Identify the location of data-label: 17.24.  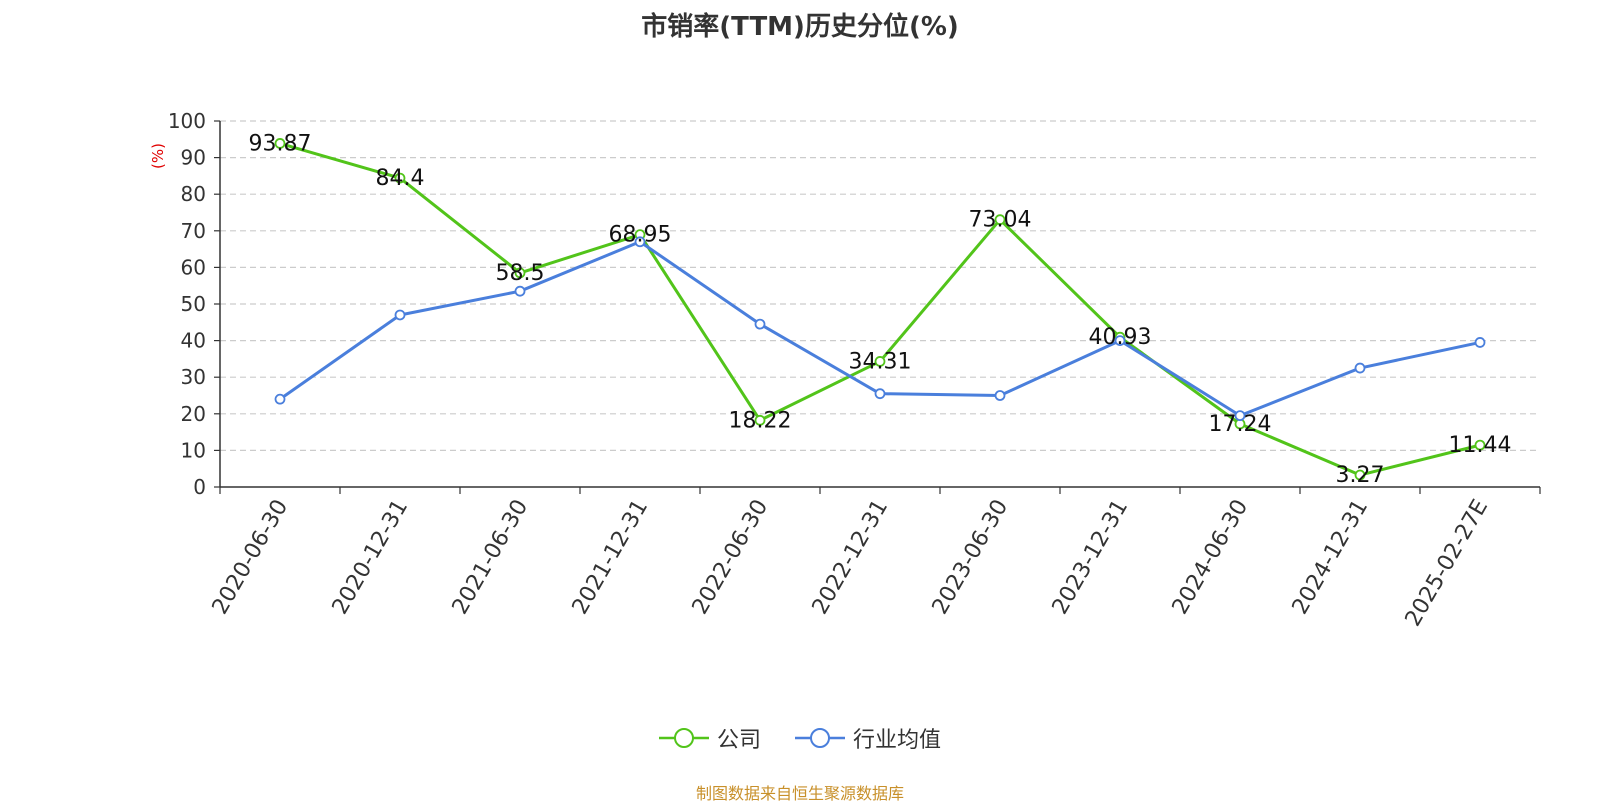
(1240, 424).